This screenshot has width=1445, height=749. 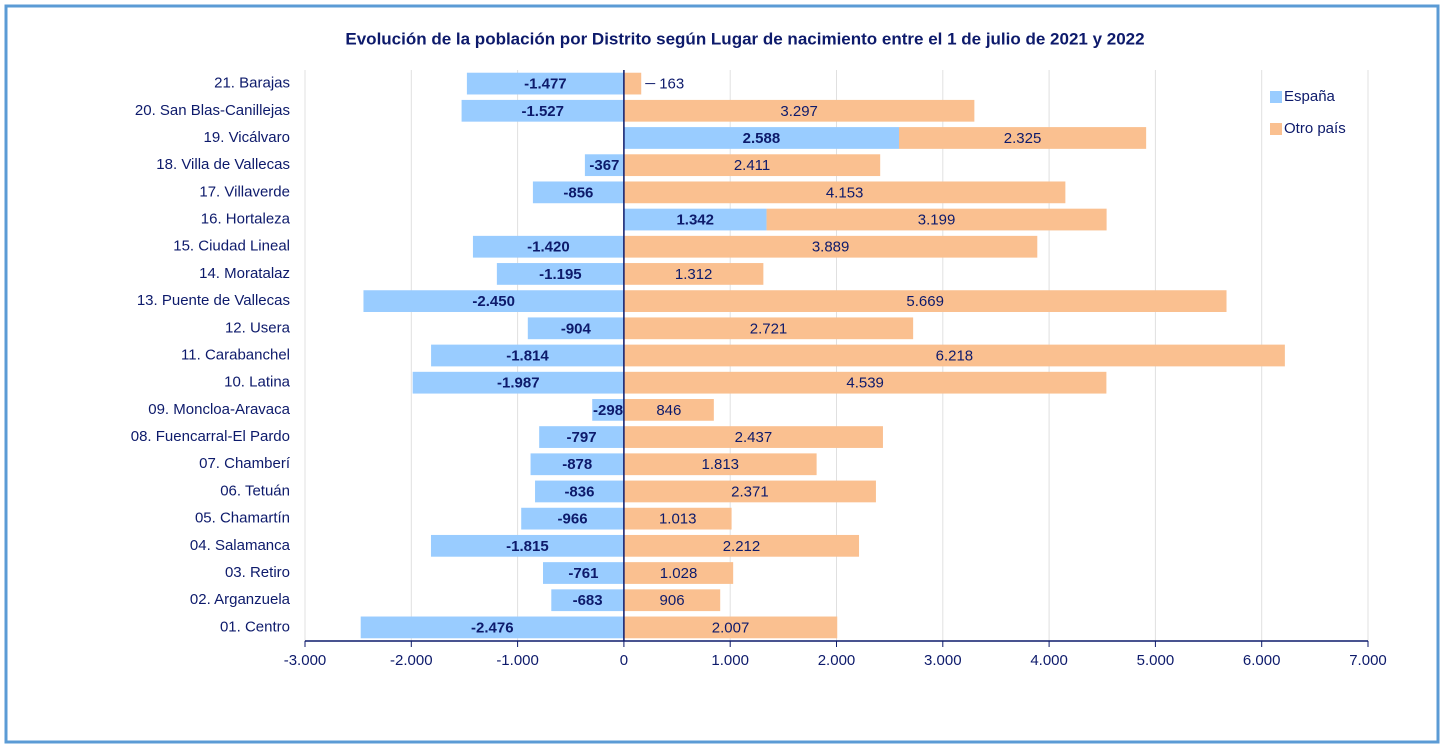 What do you see at coordinates (255, 626) in the screenshot?
I see `y-tick-label: 01. Centro` at bounding box center [255, 626].